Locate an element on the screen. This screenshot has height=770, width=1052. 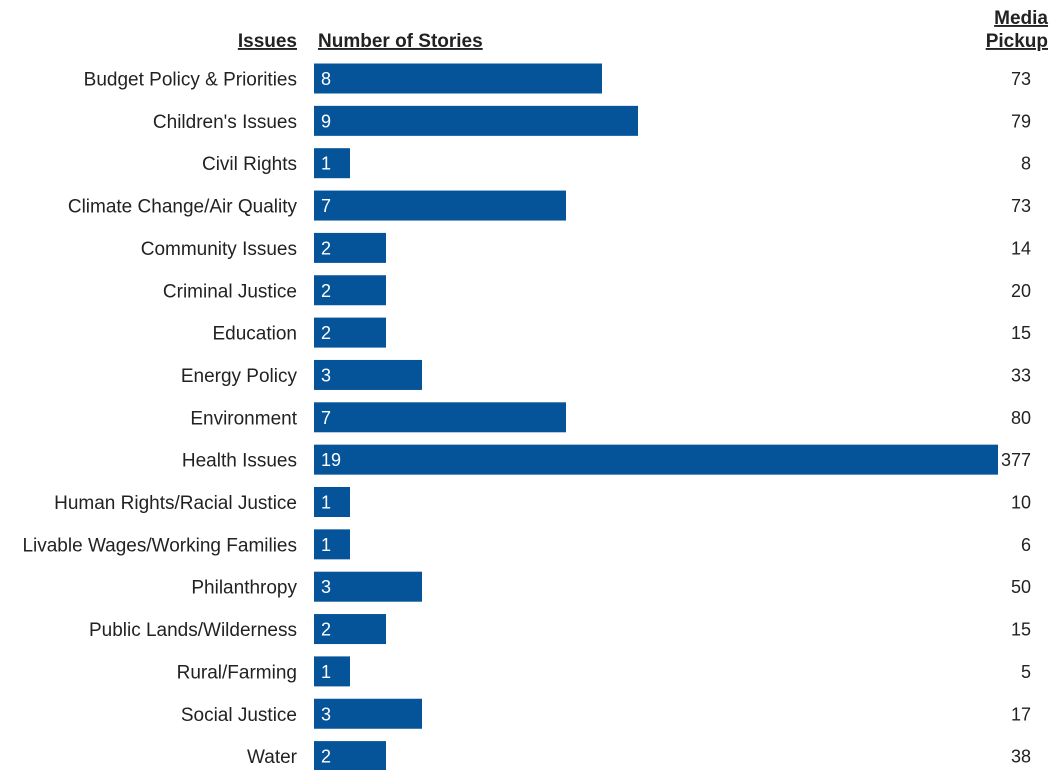
media-pickup-value: 20 is located at coordinates (1021, 291).